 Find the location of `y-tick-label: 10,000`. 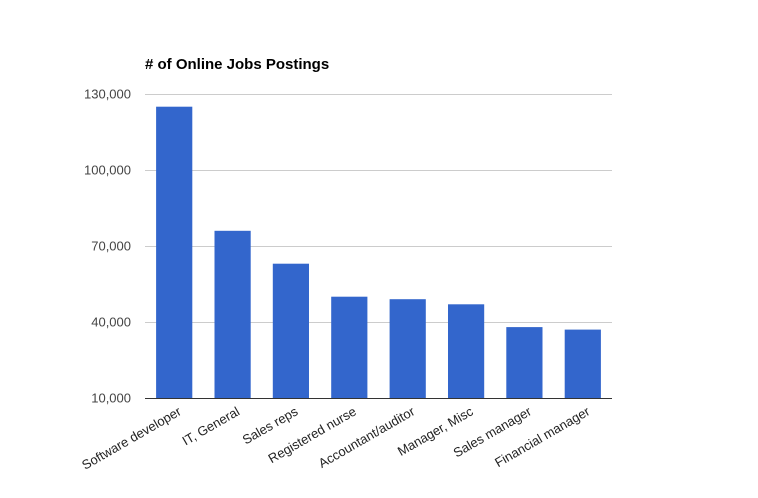

y-tick-label: 10,000 is located at coordinates (111, 398).